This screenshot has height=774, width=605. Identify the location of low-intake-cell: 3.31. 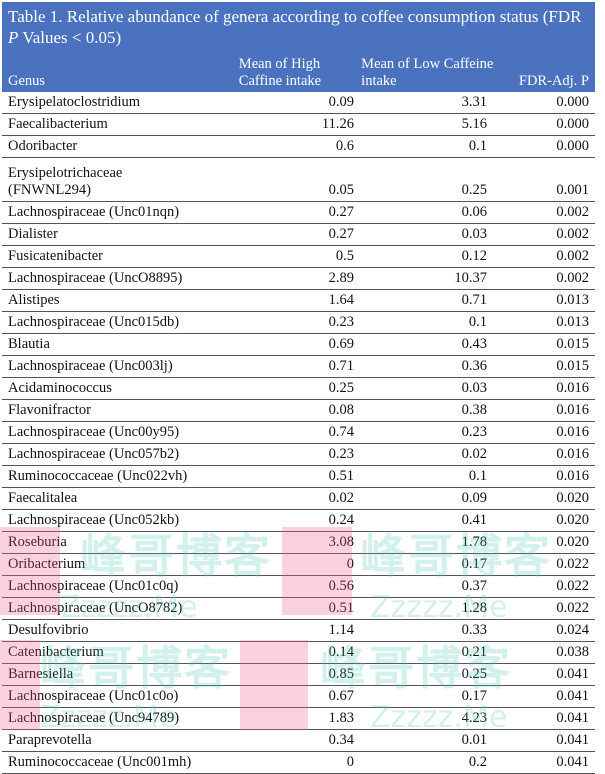
(474, 102).